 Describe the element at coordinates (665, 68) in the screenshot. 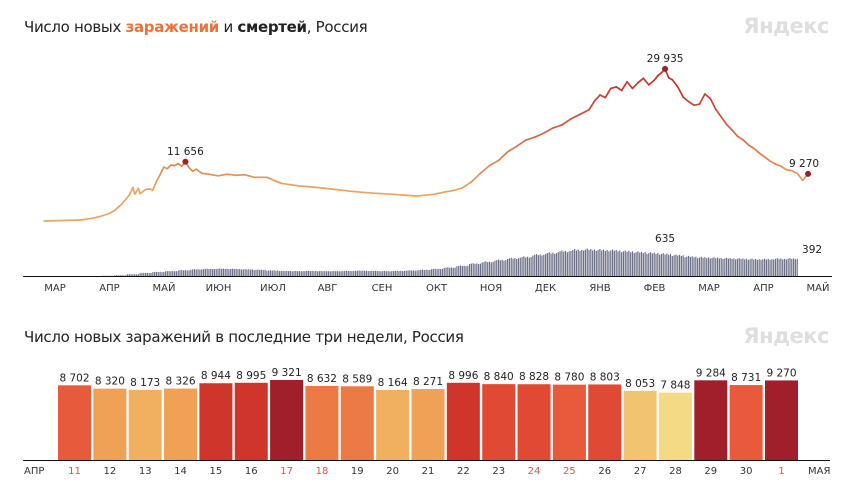

I see `peak-marker` at that location.